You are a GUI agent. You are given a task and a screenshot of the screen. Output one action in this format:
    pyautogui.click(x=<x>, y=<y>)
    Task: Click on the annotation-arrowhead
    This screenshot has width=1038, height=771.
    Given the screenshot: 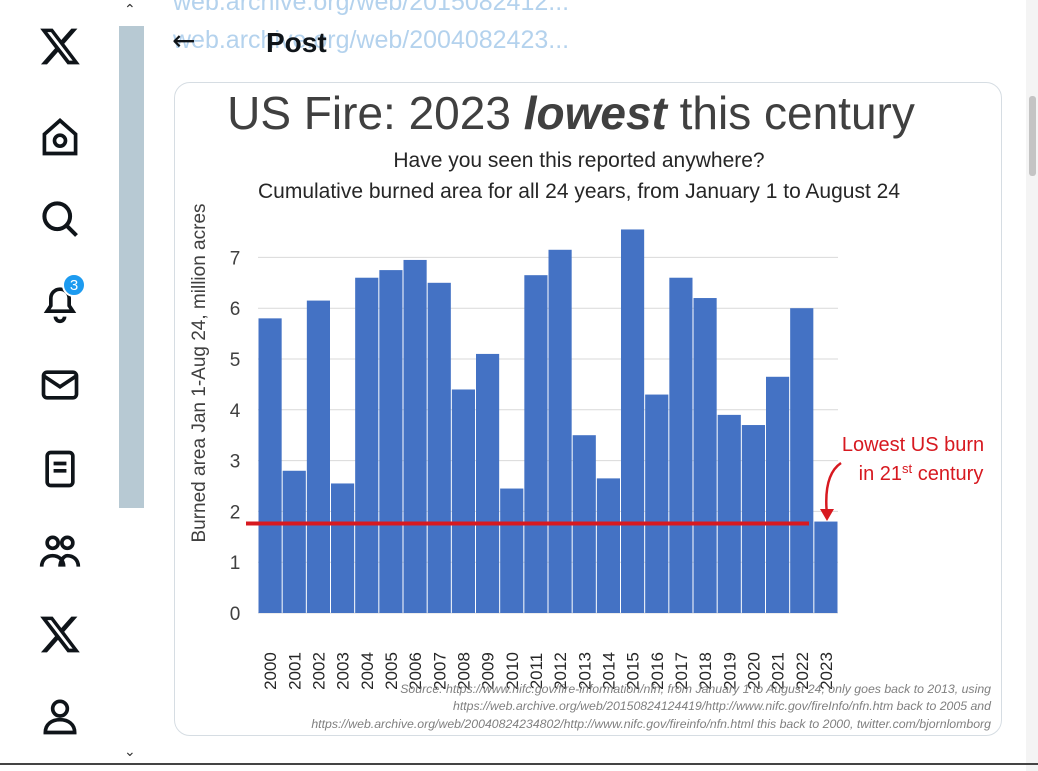 What is the action you would take?
    pyautogui.click(x=827, y=515)
    